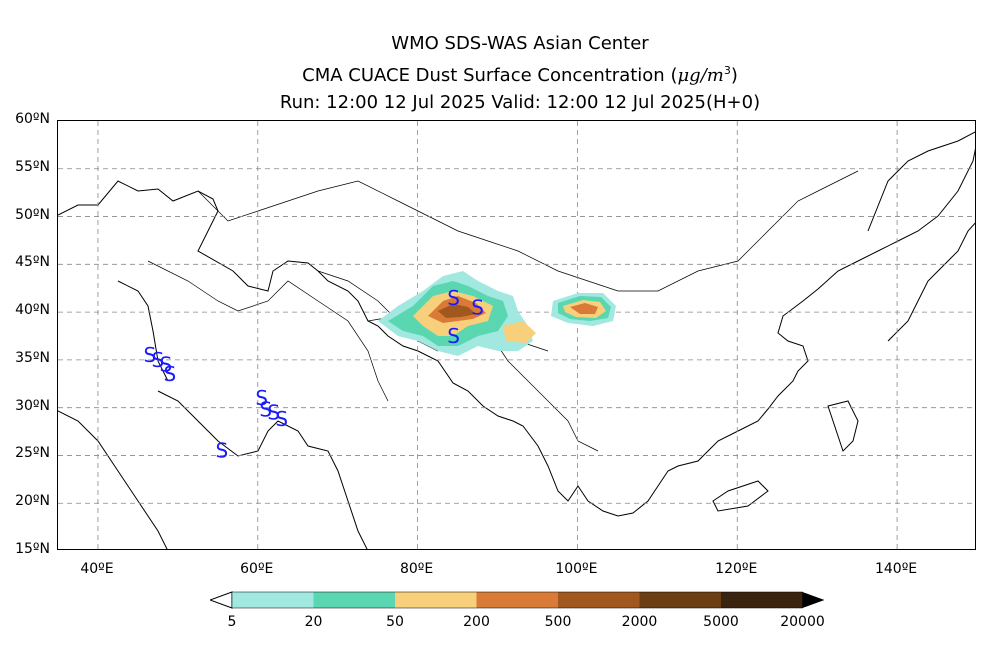  I want to click on latitude-label: 40ºN, so click(32, 310).